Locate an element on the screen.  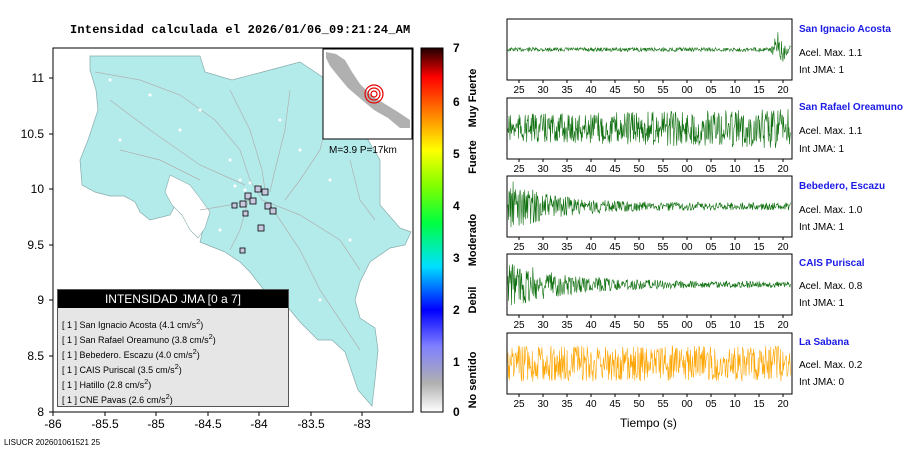
colorbar-tick: 6 is located at coordinates (456, 102).